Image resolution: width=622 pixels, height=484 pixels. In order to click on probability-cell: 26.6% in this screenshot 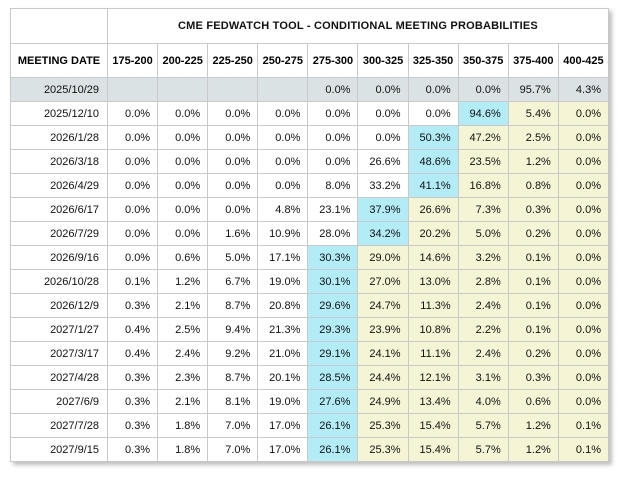, I will do `click(383, 161)`.